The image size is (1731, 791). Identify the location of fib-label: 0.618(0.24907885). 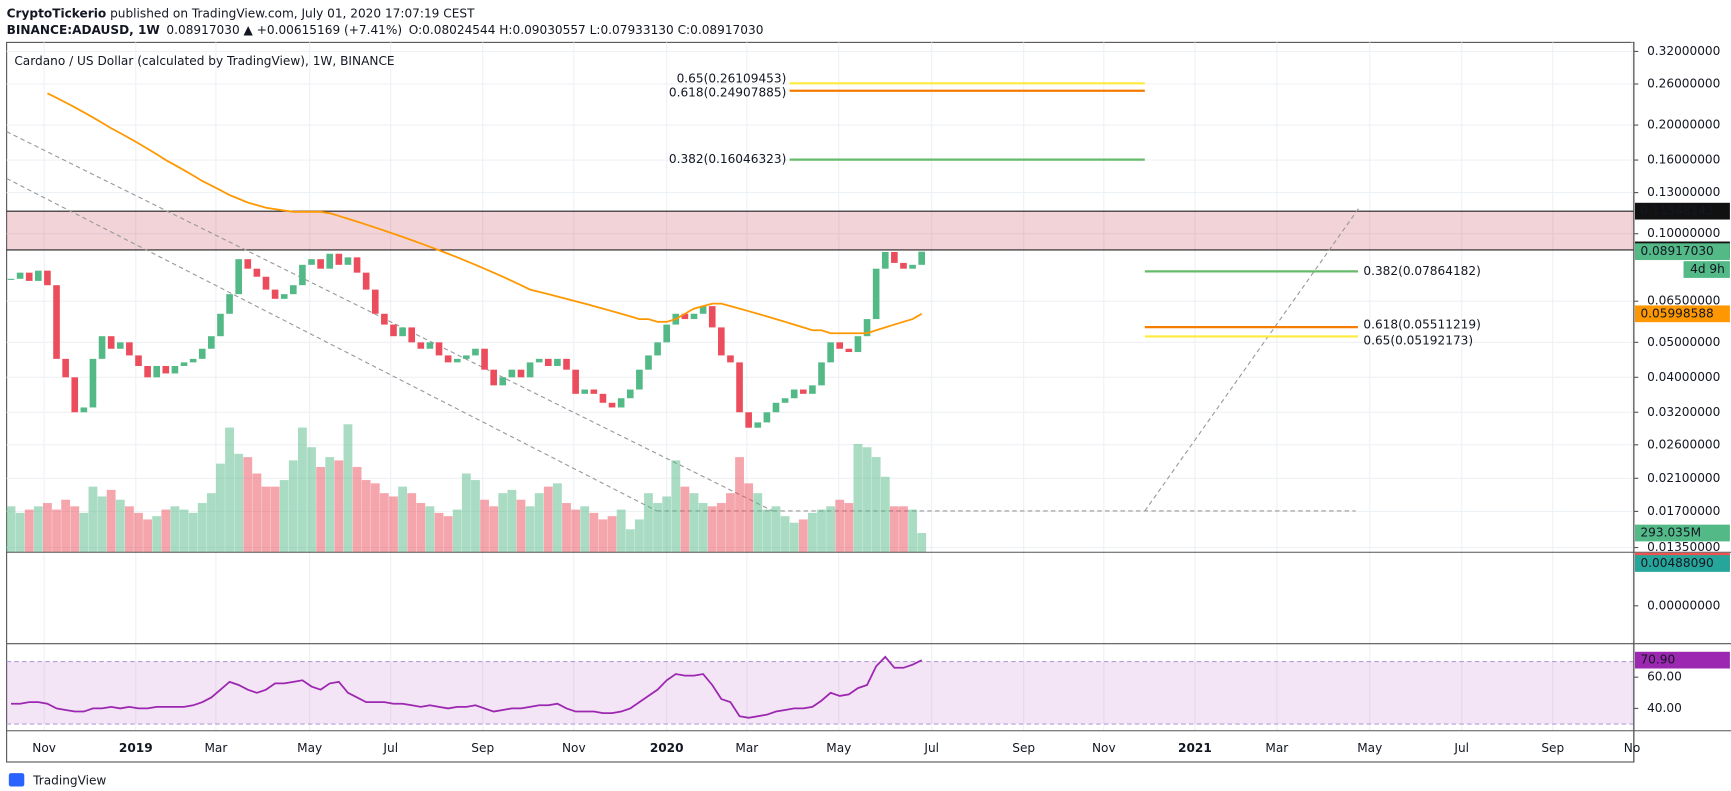
(727, 92).